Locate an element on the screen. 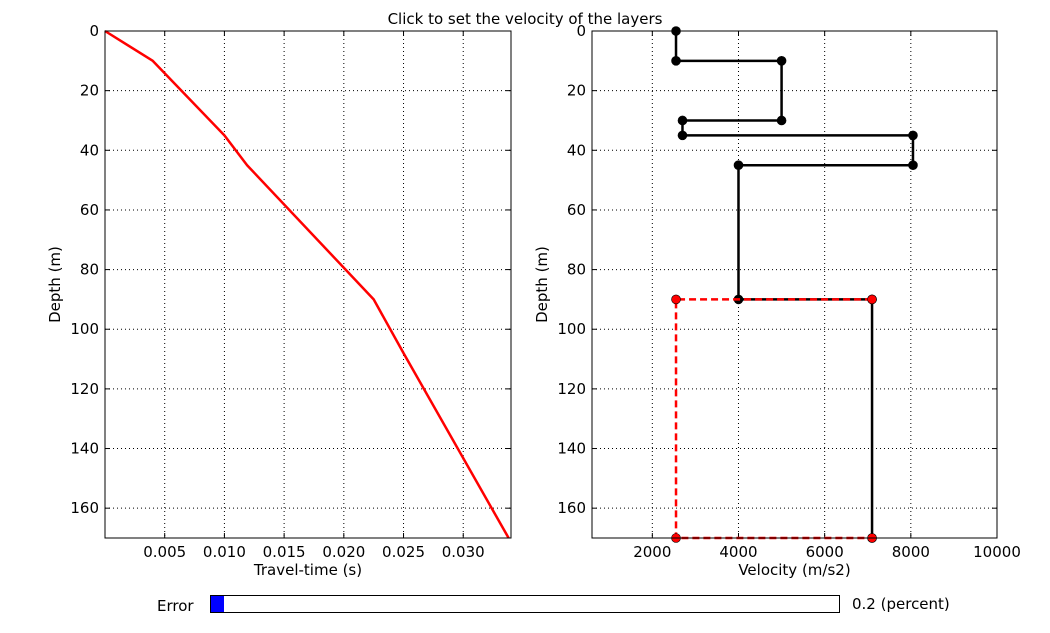 The width and height of the screenshot is (1050, 633). travel-time-y-tick-label: 100 is located at coordinates (84, 329).